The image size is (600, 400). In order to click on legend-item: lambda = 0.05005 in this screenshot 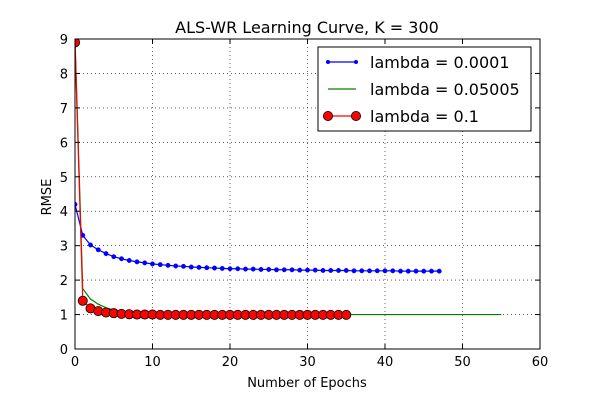, I will do `click(424, 89)`.